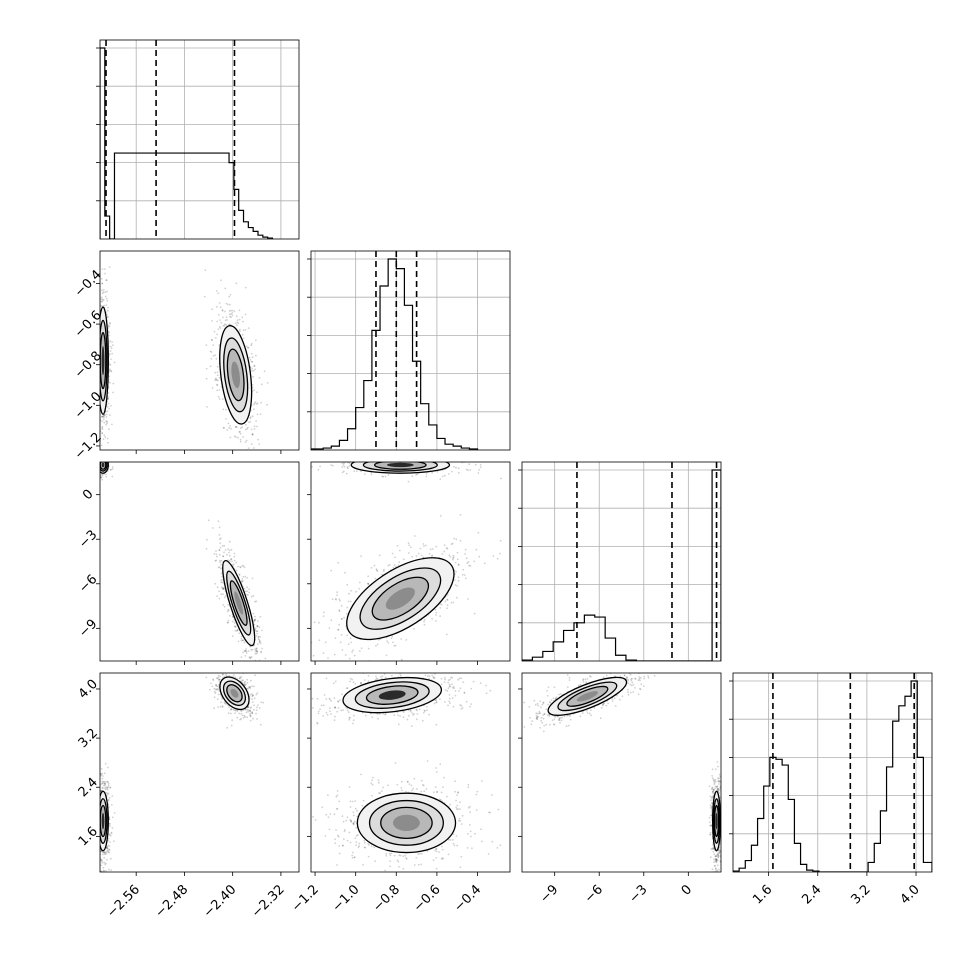  What do you see at coordinates (400, 598) in the screenshot?
I see `density-contour` at bounding box center [400, 598].